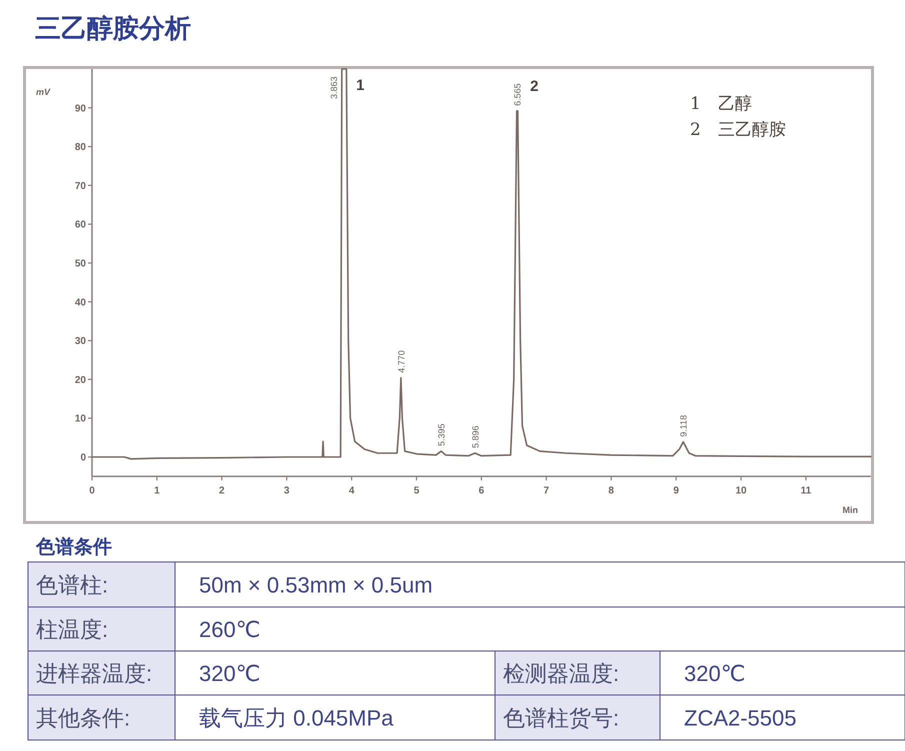  What do you see at coordinates (80, 342) in the screenshot?
I see `y-tick-label: 30` at bounding box center [80, 342].